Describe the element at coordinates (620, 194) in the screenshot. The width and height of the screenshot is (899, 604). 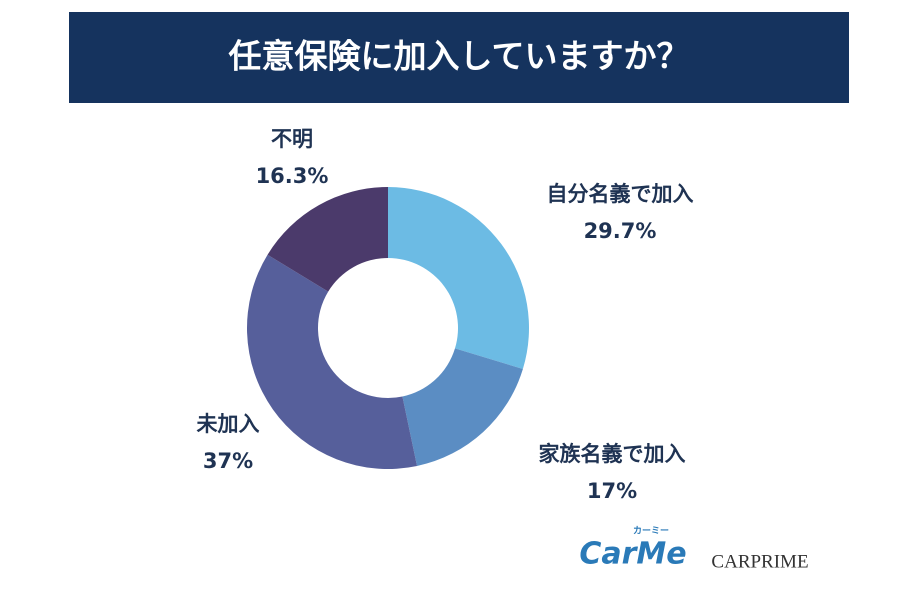
I see `slice-label: 自分名義で加入` at that location.